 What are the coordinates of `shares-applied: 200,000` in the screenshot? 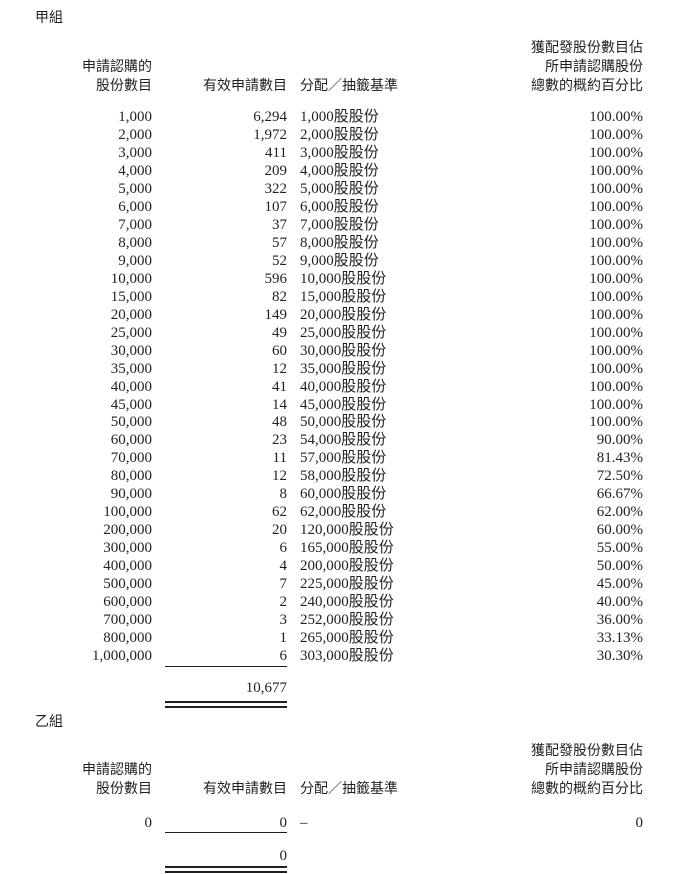 It's located at (127, 530).